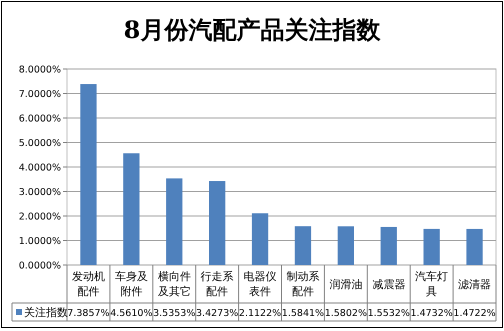 The height and width of the screenshot is (331, 504). Describe the element at coordinates (303, 313) in the screenshot. I see `data-label: 1.5841%` at that location.